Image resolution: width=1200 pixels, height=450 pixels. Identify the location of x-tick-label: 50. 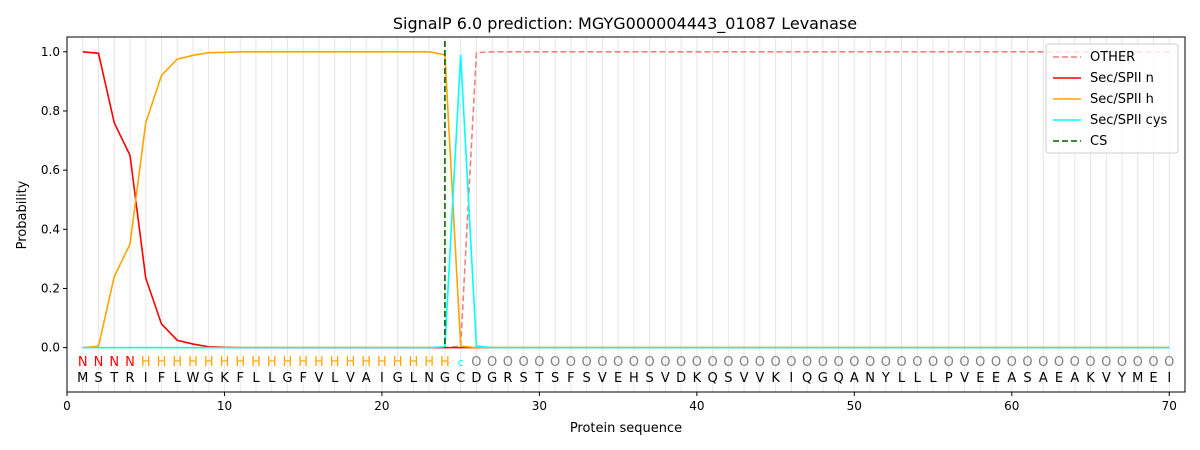
(854, 406).